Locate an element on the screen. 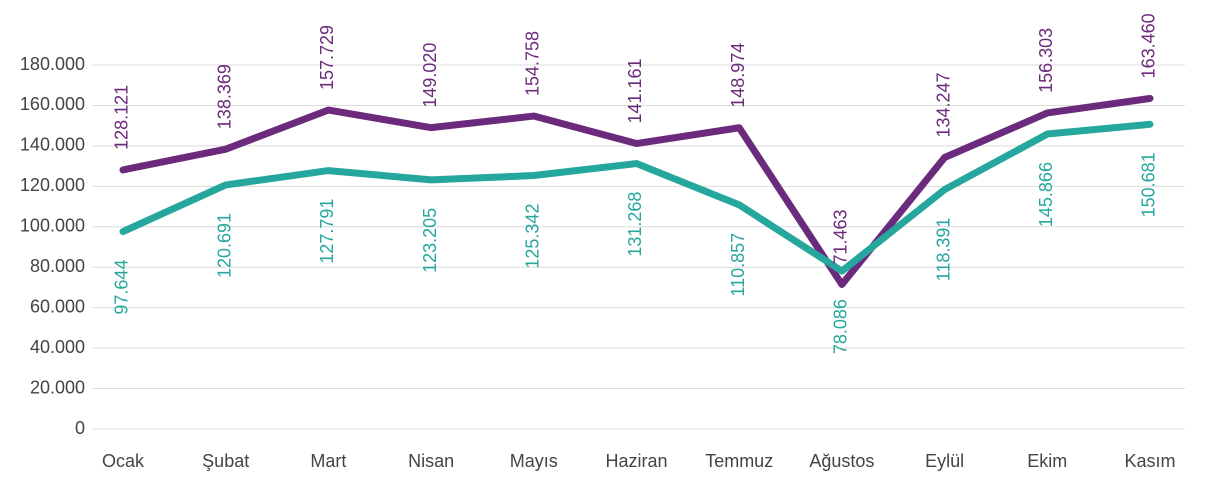 The height and width of the screenshot is (481, 1209). y-tick-label: 0 is located at coordinates (80, 428).